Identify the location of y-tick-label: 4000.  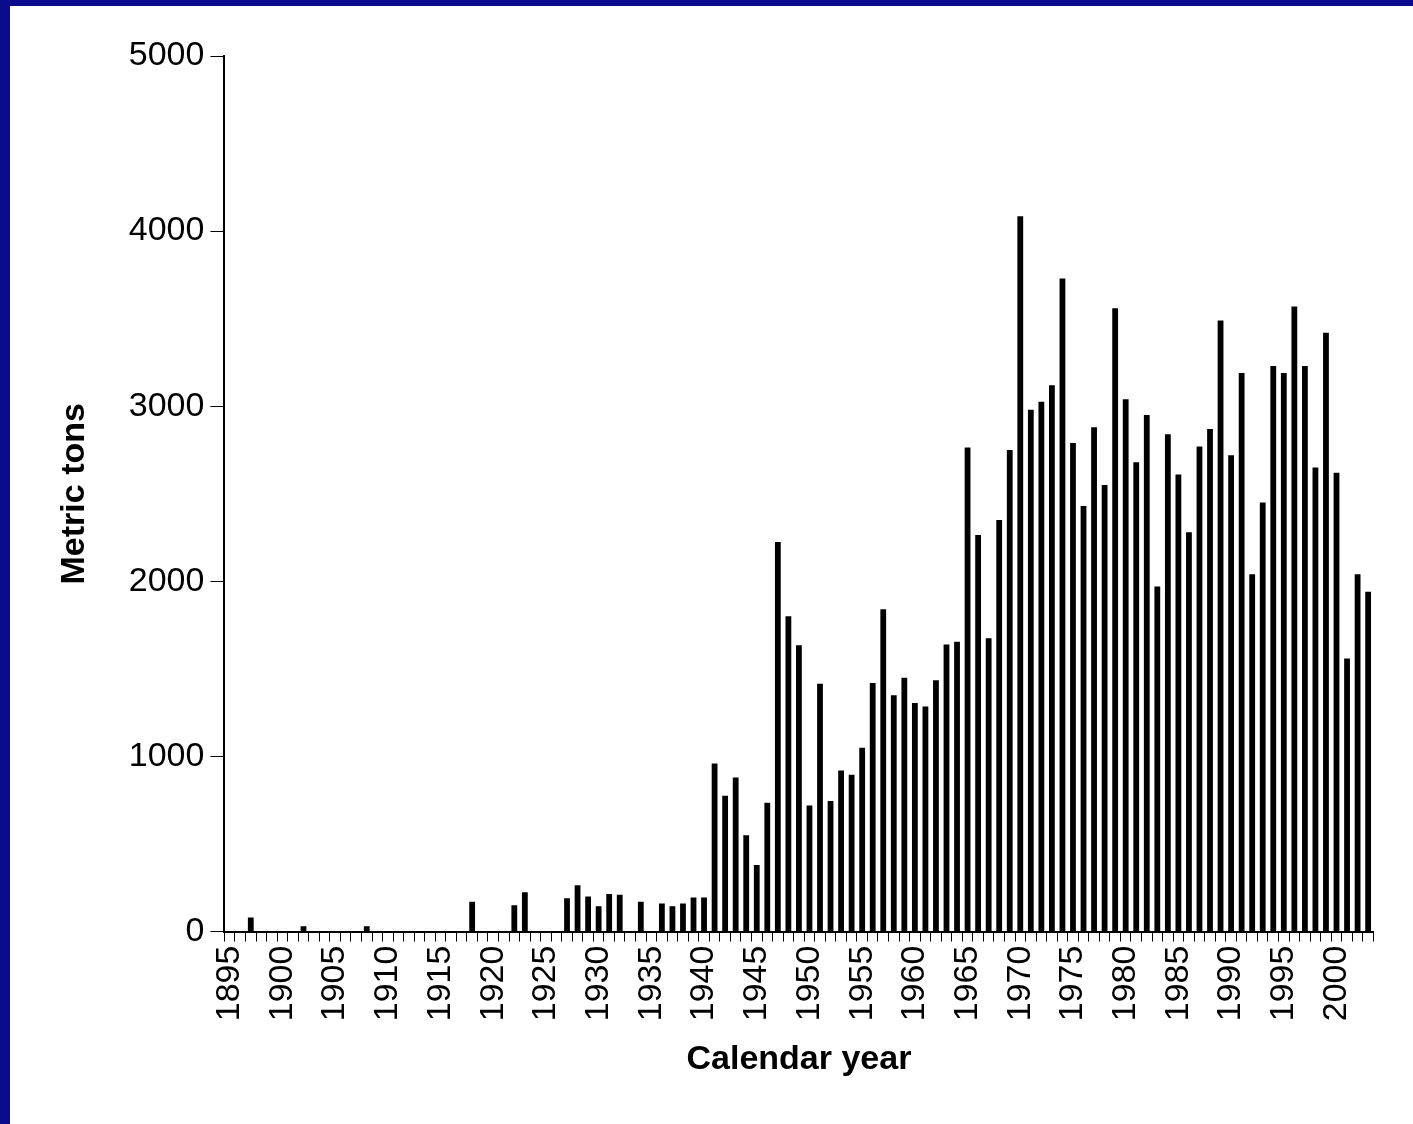
(166, 228).